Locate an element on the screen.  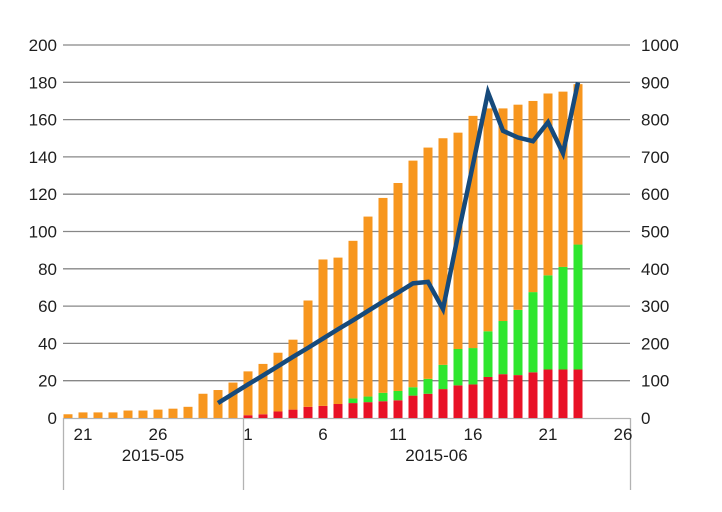
y-axis-left-label: 80 is located at coordinates (47, 269).